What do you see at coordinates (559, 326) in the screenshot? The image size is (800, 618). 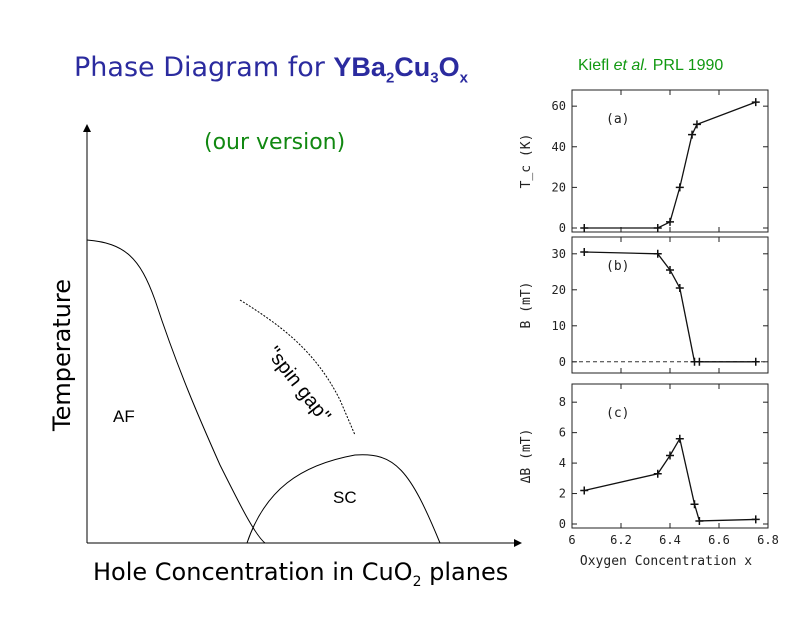 I see `y-tick-label: 10` at bounding box center [559, 326].